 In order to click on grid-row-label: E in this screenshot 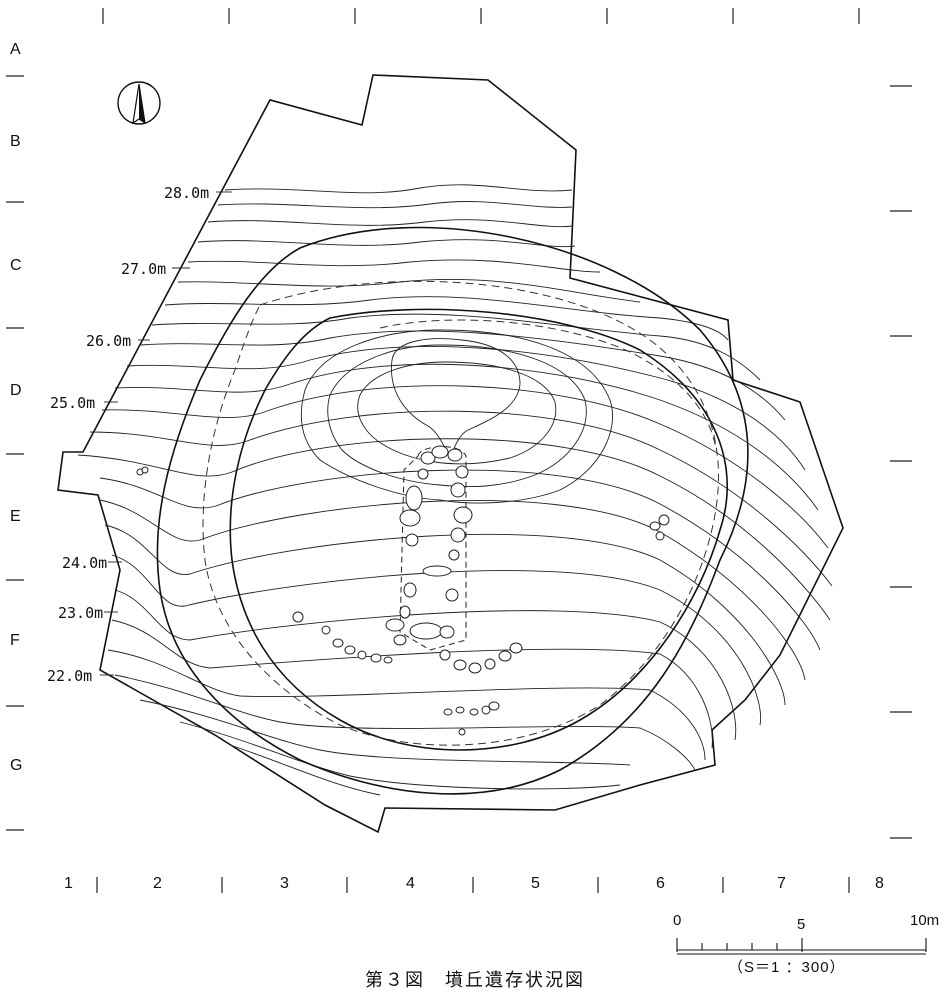, I will do `click(15, 516)`.